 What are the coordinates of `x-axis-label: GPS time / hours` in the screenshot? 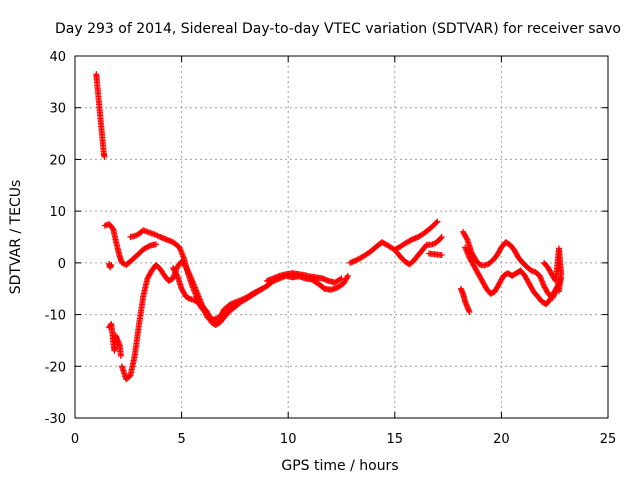 It's located at (339, 466).